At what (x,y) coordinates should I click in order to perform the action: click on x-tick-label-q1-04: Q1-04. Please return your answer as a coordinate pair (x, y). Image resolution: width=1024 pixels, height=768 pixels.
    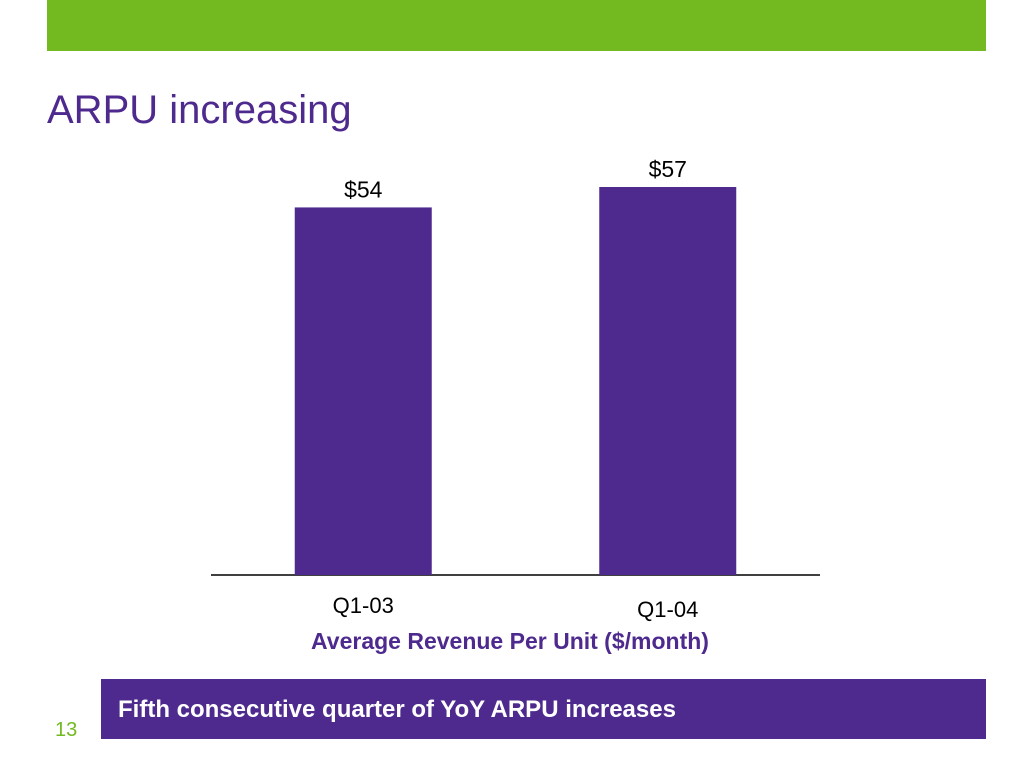
    Looking at the image, I should click on (667, 609).